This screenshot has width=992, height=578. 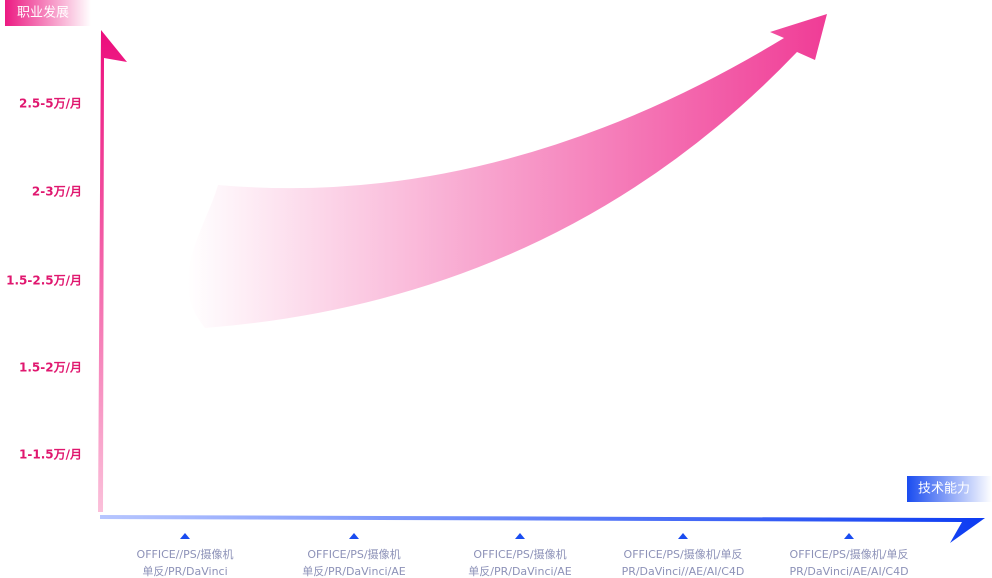 I want to click on x-label: 单反/PR/DaVinci, so click(x=184, y=571).